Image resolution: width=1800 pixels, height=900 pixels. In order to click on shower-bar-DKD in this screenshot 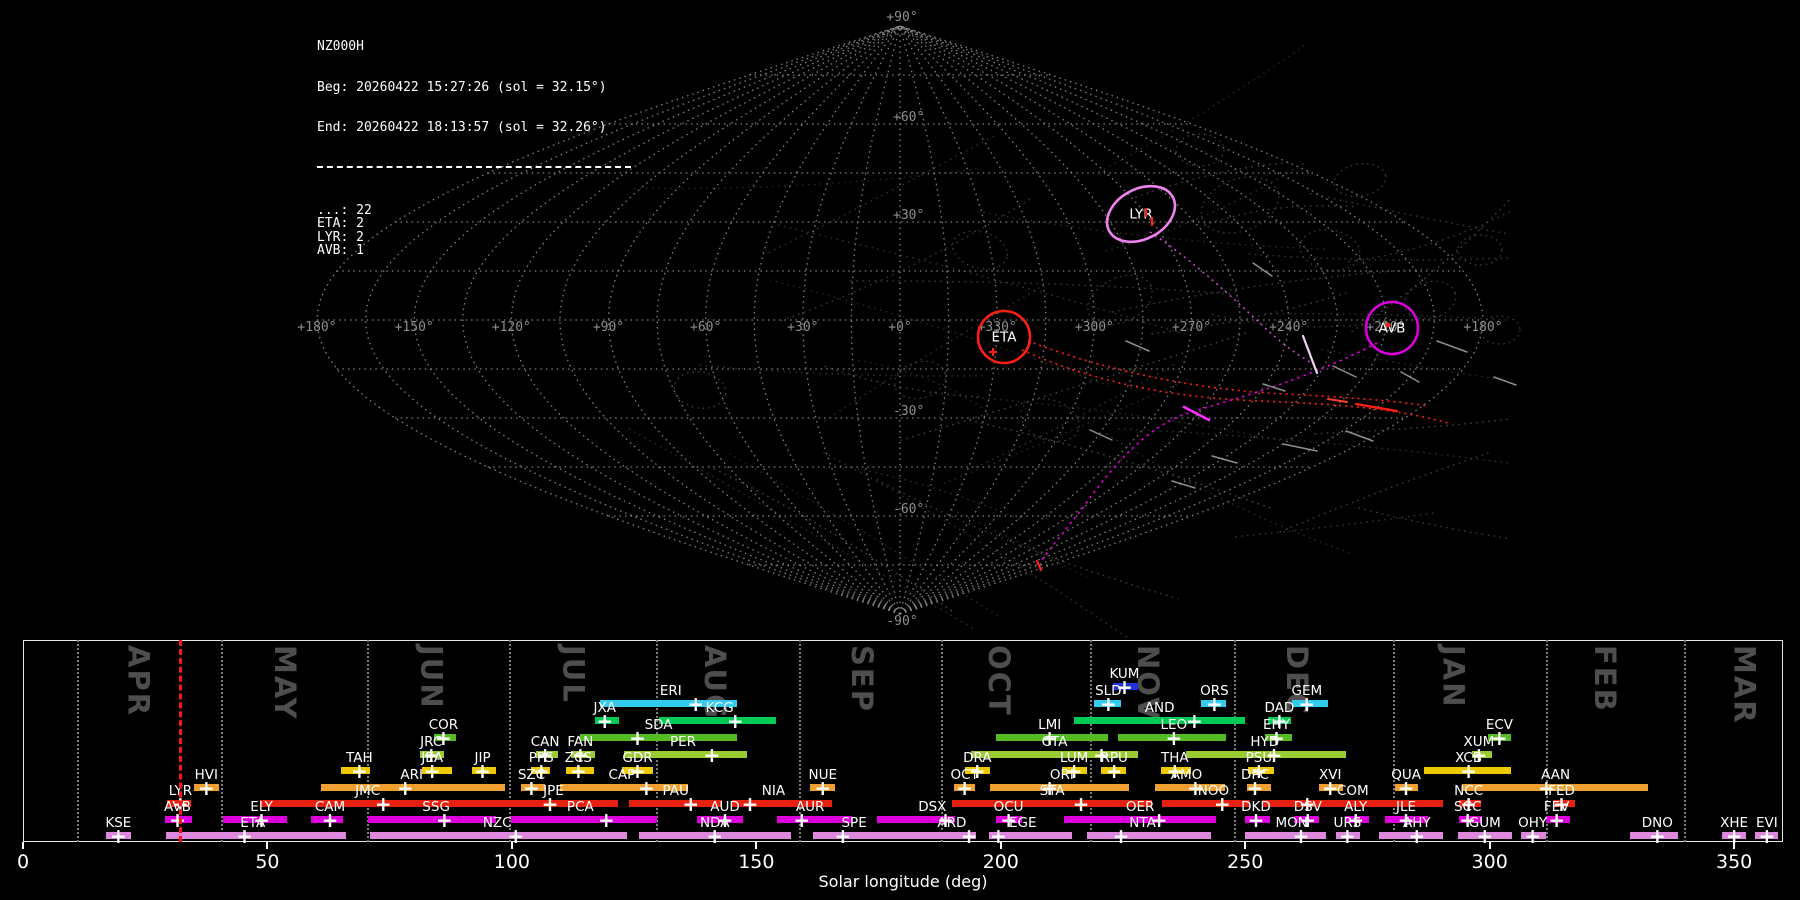, I will do `click(1257, 819)`.